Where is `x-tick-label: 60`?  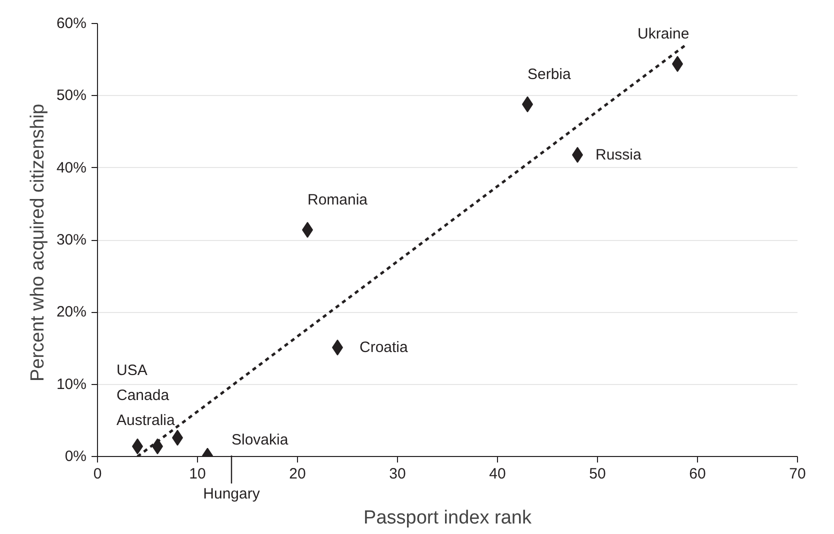
x-tick-label: 60 is located at coordinates (697, 474).